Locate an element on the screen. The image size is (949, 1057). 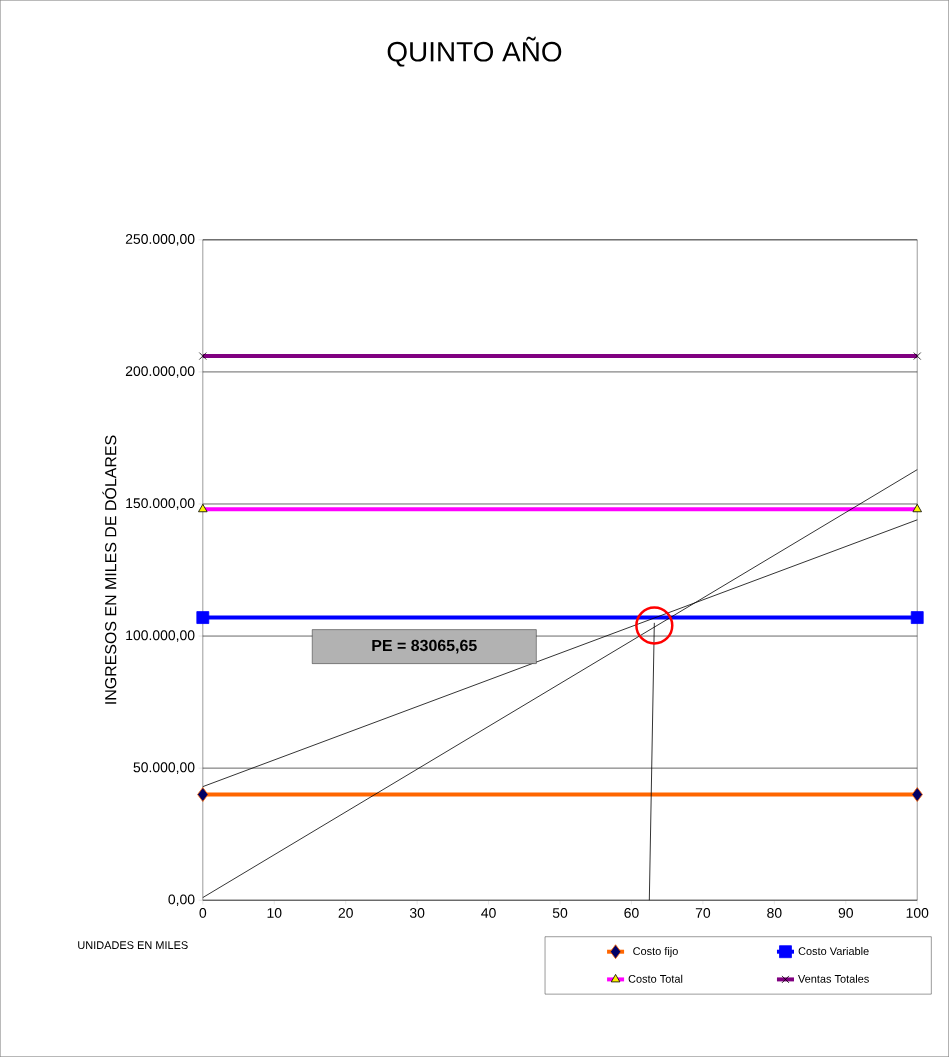
y-tick-label: 200.000,00 is located at coordinates (160, 372).